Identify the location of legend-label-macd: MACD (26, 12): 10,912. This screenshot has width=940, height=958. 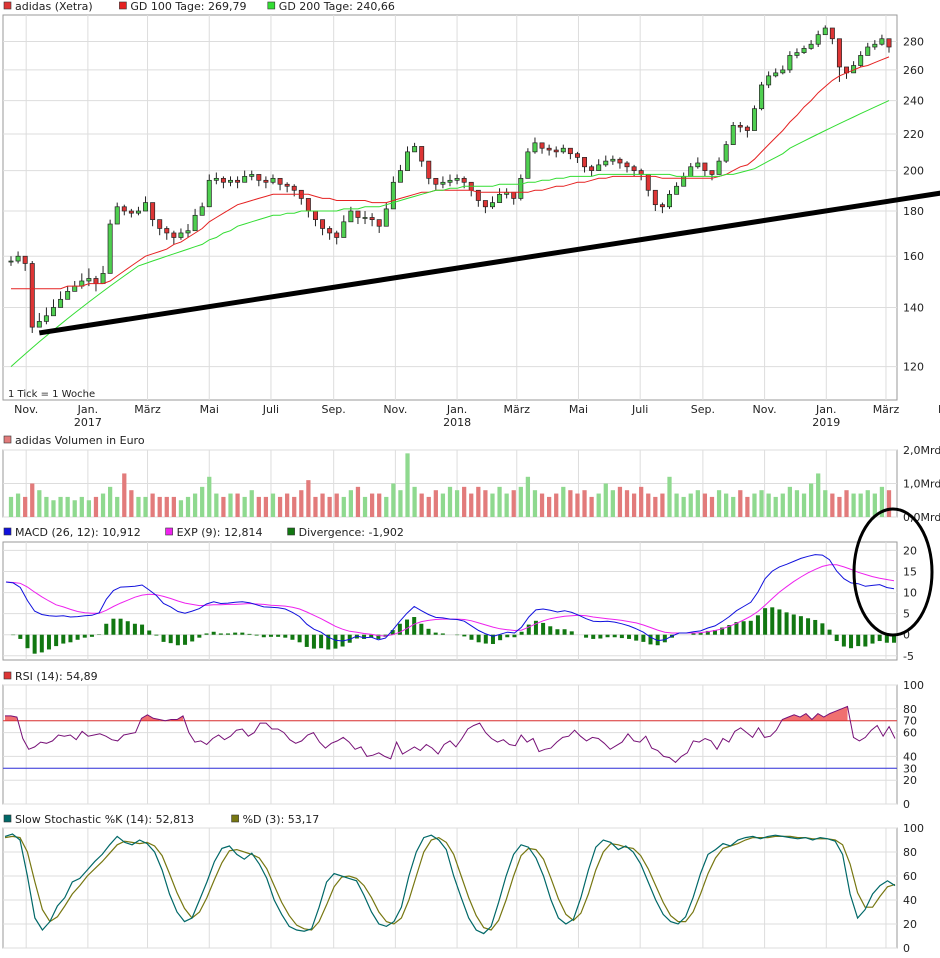
(78, 532).